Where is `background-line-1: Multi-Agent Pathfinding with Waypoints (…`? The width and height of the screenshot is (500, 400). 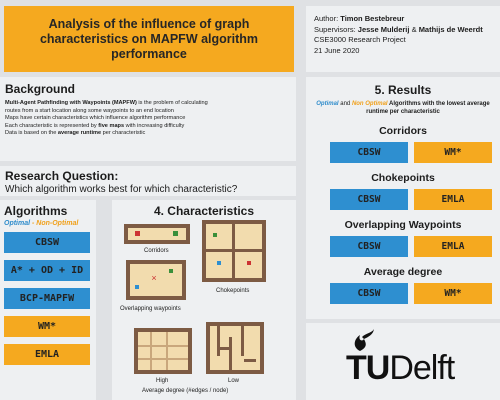
background-line-1: Multi-Agent Pathfinding with Waypoints (… is located at coordinates (148, 104).